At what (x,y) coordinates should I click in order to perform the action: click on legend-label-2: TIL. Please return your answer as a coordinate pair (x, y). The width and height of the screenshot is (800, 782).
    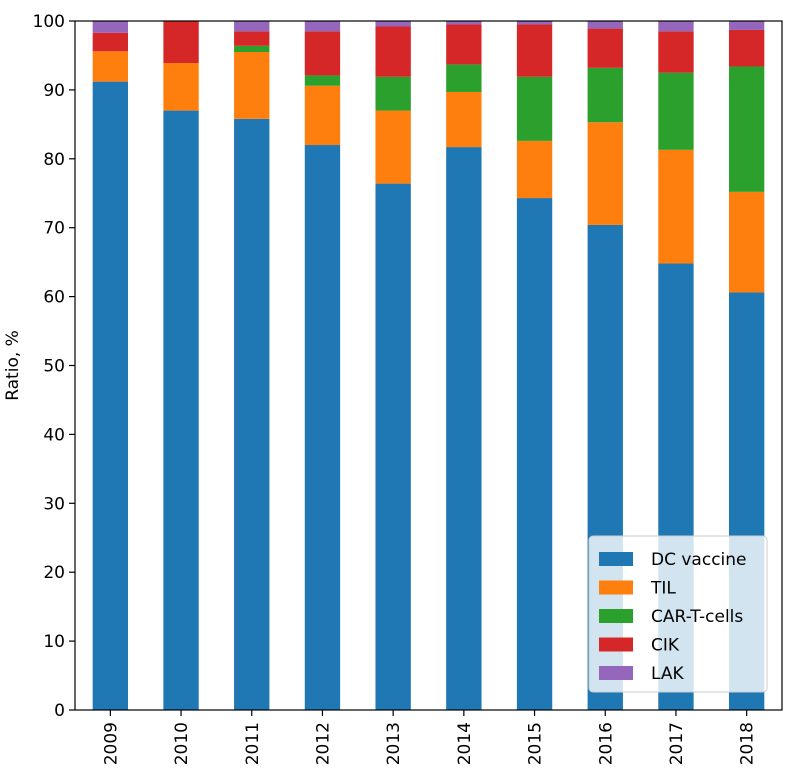
    Looking at the image, I should click on (663, 589).